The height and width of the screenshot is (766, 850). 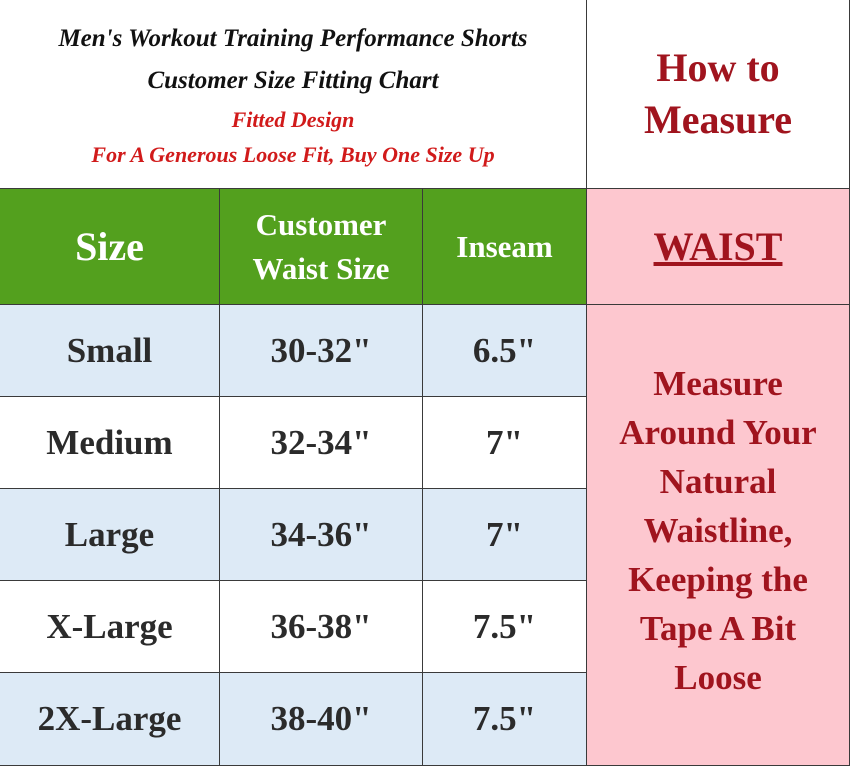 What do you see at coordinates (718, 247) in the screenshot?
I see `waist-measure-heading: WAIST` at bounding box center [718, 247].